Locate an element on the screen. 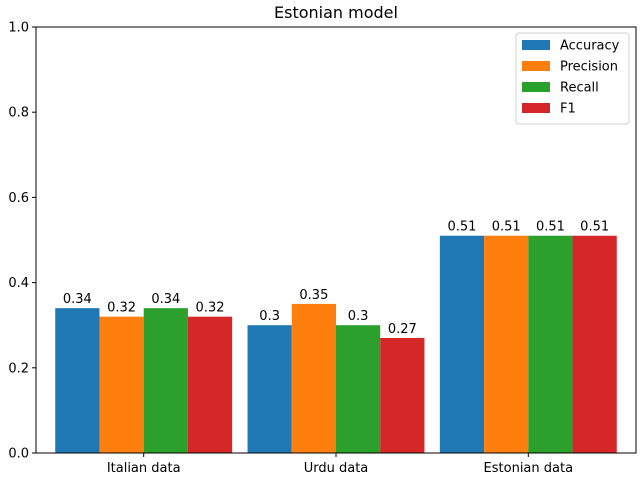 This screenshot has height=480, width=640. y-tick-label: 0.2 is located at coordinates (18, 368).